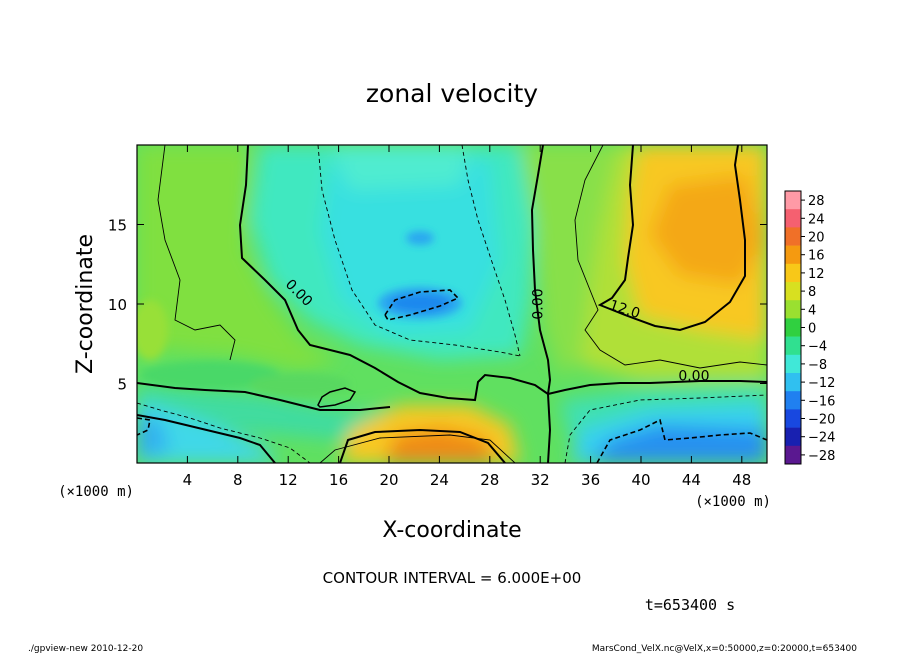 This screenshot has height=654, width=904. What do you see at coordinates (640, 480) in the screenshot?
I see `x-tick-label: 40` at bounding box center [640, 480].